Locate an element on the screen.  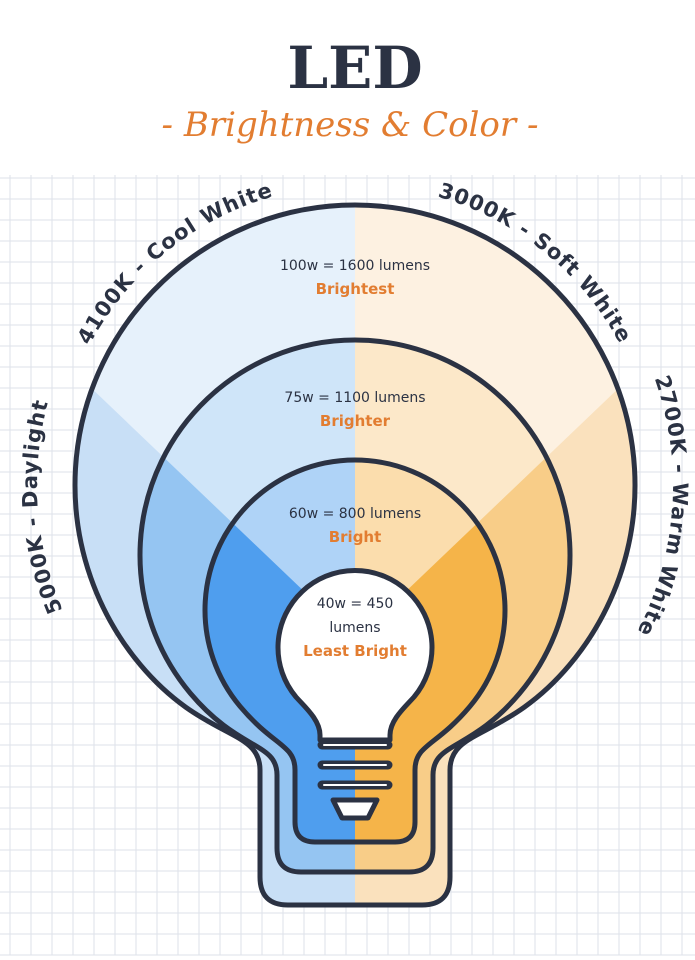
wattage-label: 40w = 450 is located at coordinates (355, 604).